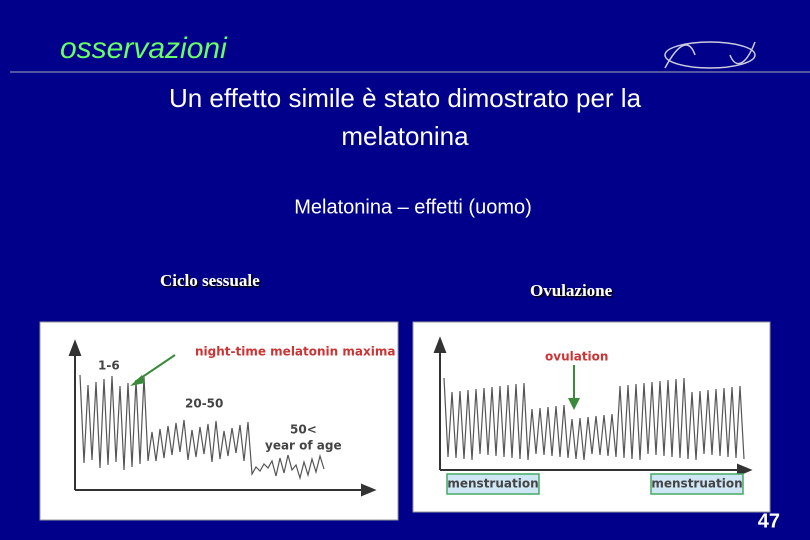  I want to click on title: osservazioni, so click(144, 48).